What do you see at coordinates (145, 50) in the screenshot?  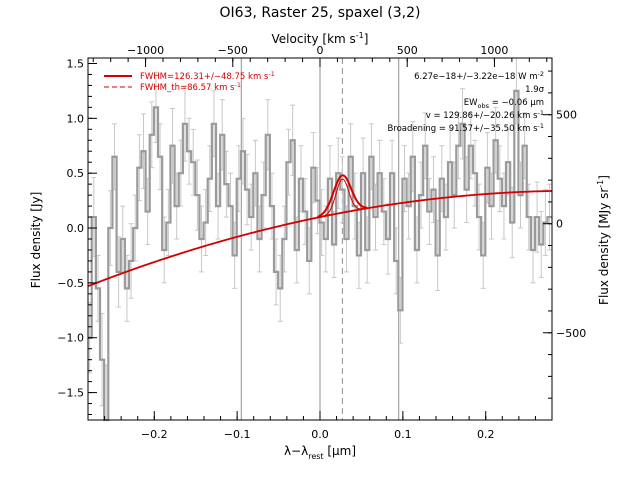 I see `top-tick-label: −1000` at bounding box center [145, 50].